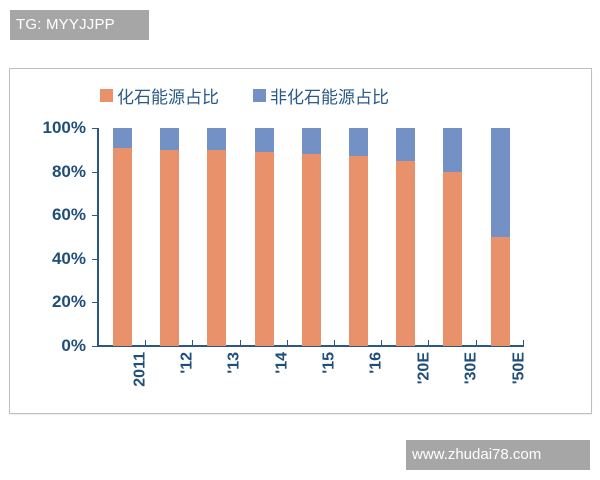  I want to click on x-tick-label-text: '14, so click(282, 363).